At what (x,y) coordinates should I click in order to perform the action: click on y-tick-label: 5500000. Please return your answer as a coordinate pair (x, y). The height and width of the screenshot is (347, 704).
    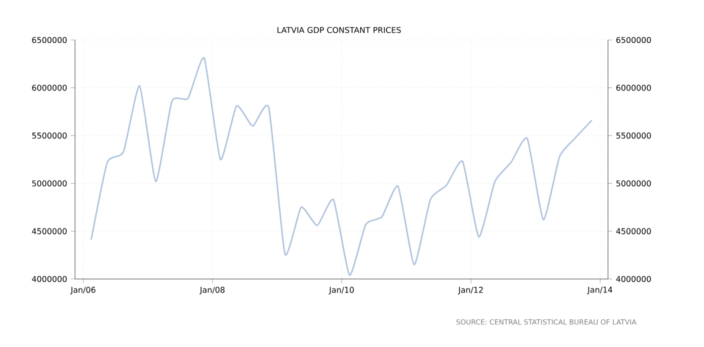
    Looking at the image, I should click on (49, 135).